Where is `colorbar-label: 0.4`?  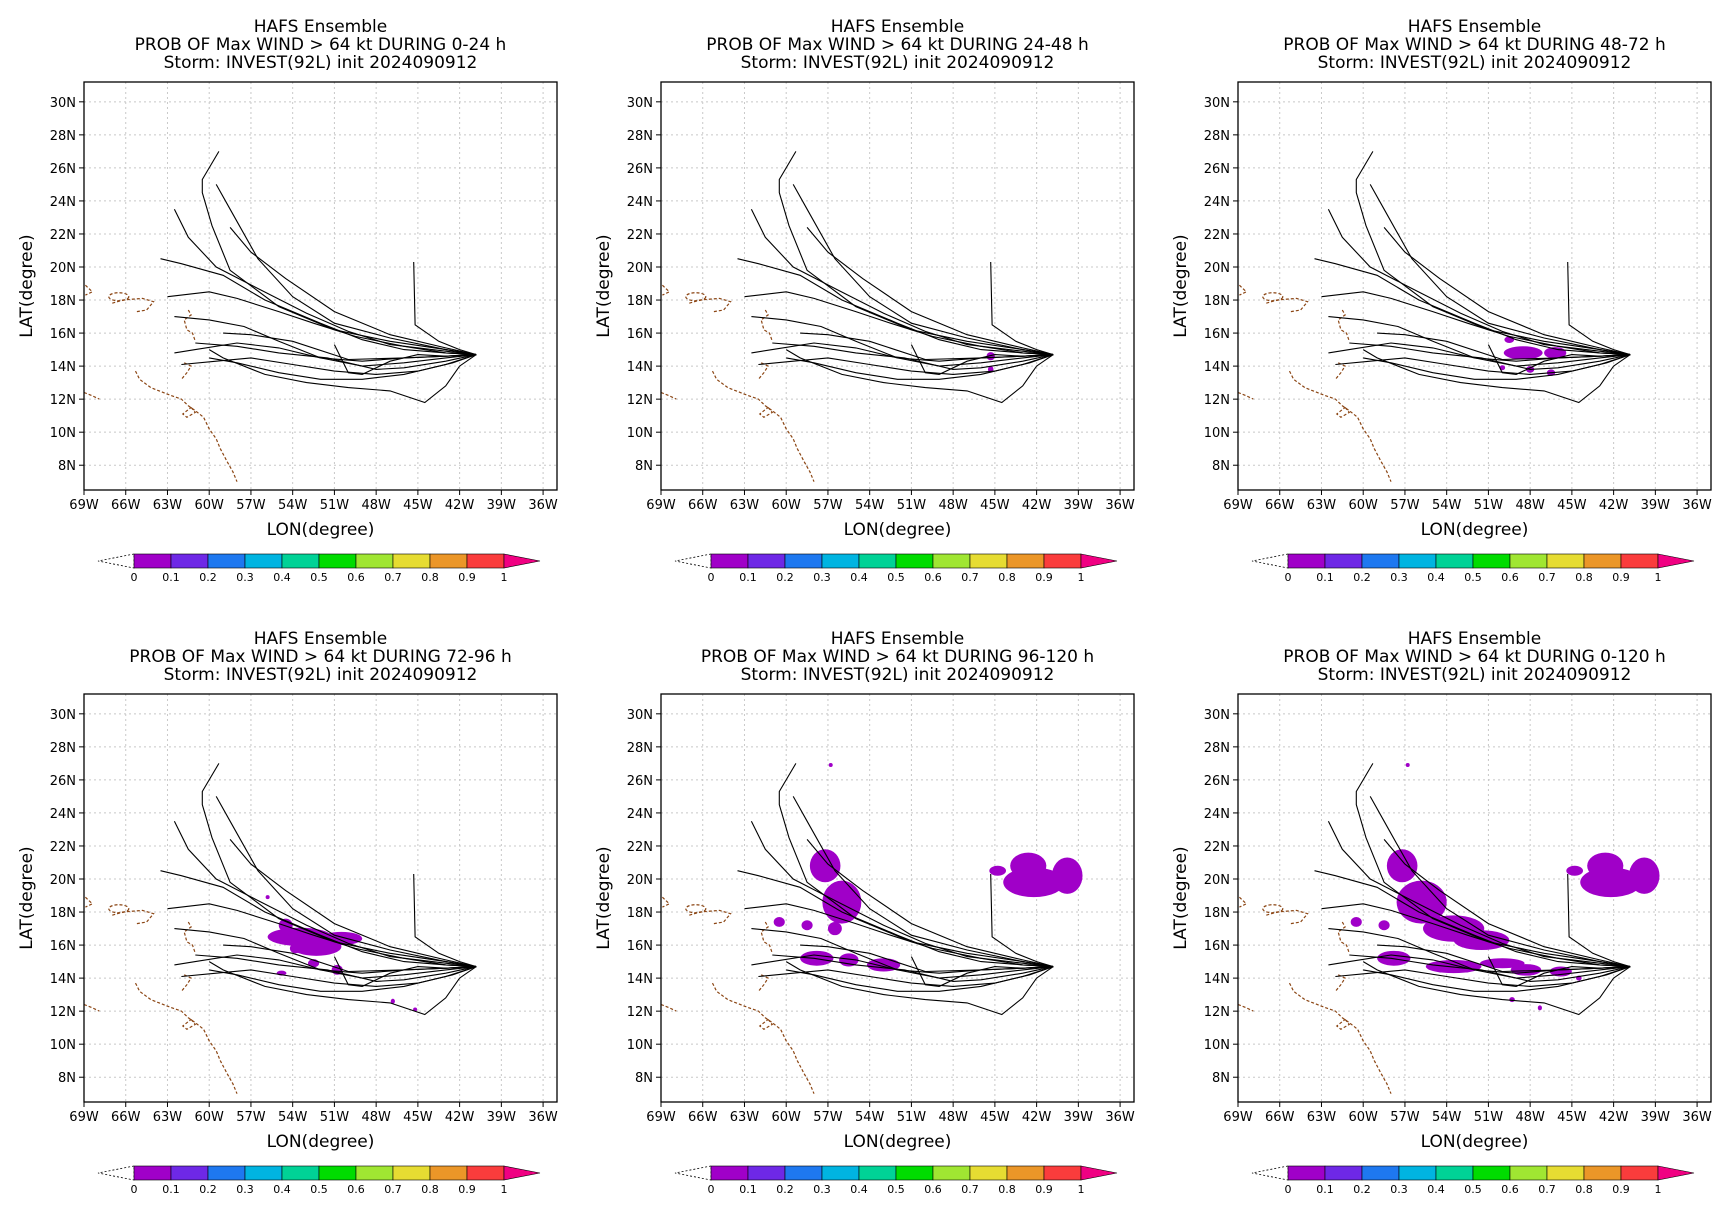 colorbar-label: 0.4 is located at coordinates (859, 1189).